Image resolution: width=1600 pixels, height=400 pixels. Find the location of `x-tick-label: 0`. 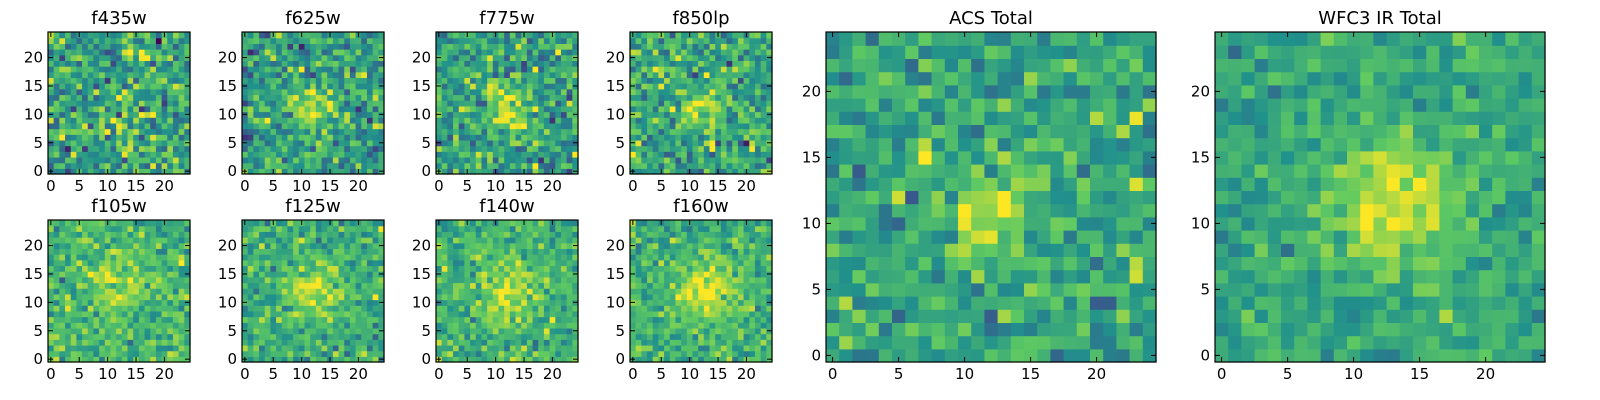

x-tick-label: 0 is located at coordinates (439, 186).